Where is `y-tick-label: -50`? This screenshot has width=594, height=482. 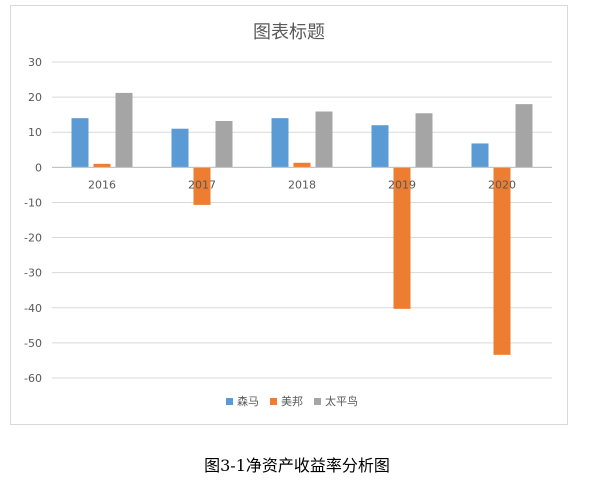
y-tick-label: -50 is located at coordinates (33, 343).